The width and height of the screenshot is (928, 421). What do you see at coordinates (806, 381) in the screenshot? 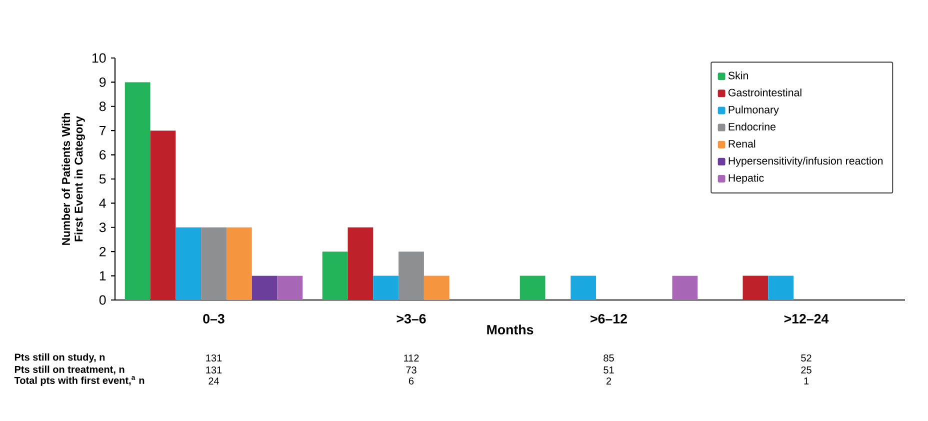
I see `text: 1` at bounding box center [806, 381].